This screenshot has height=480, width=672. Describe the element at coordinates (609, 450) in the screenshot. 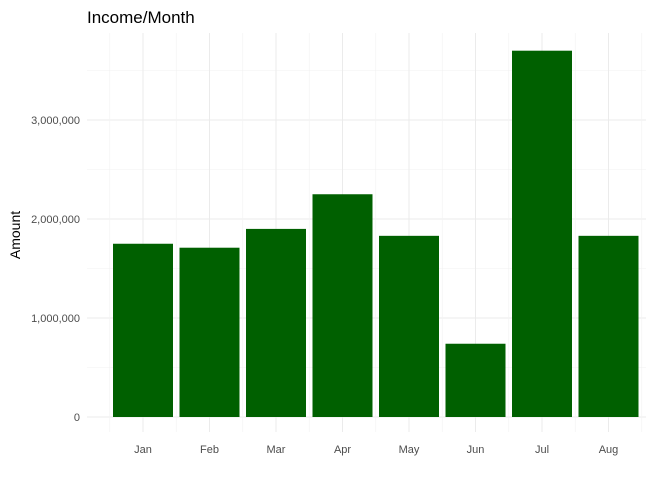

I see `x-tick-label-aug: Aug` at that location.